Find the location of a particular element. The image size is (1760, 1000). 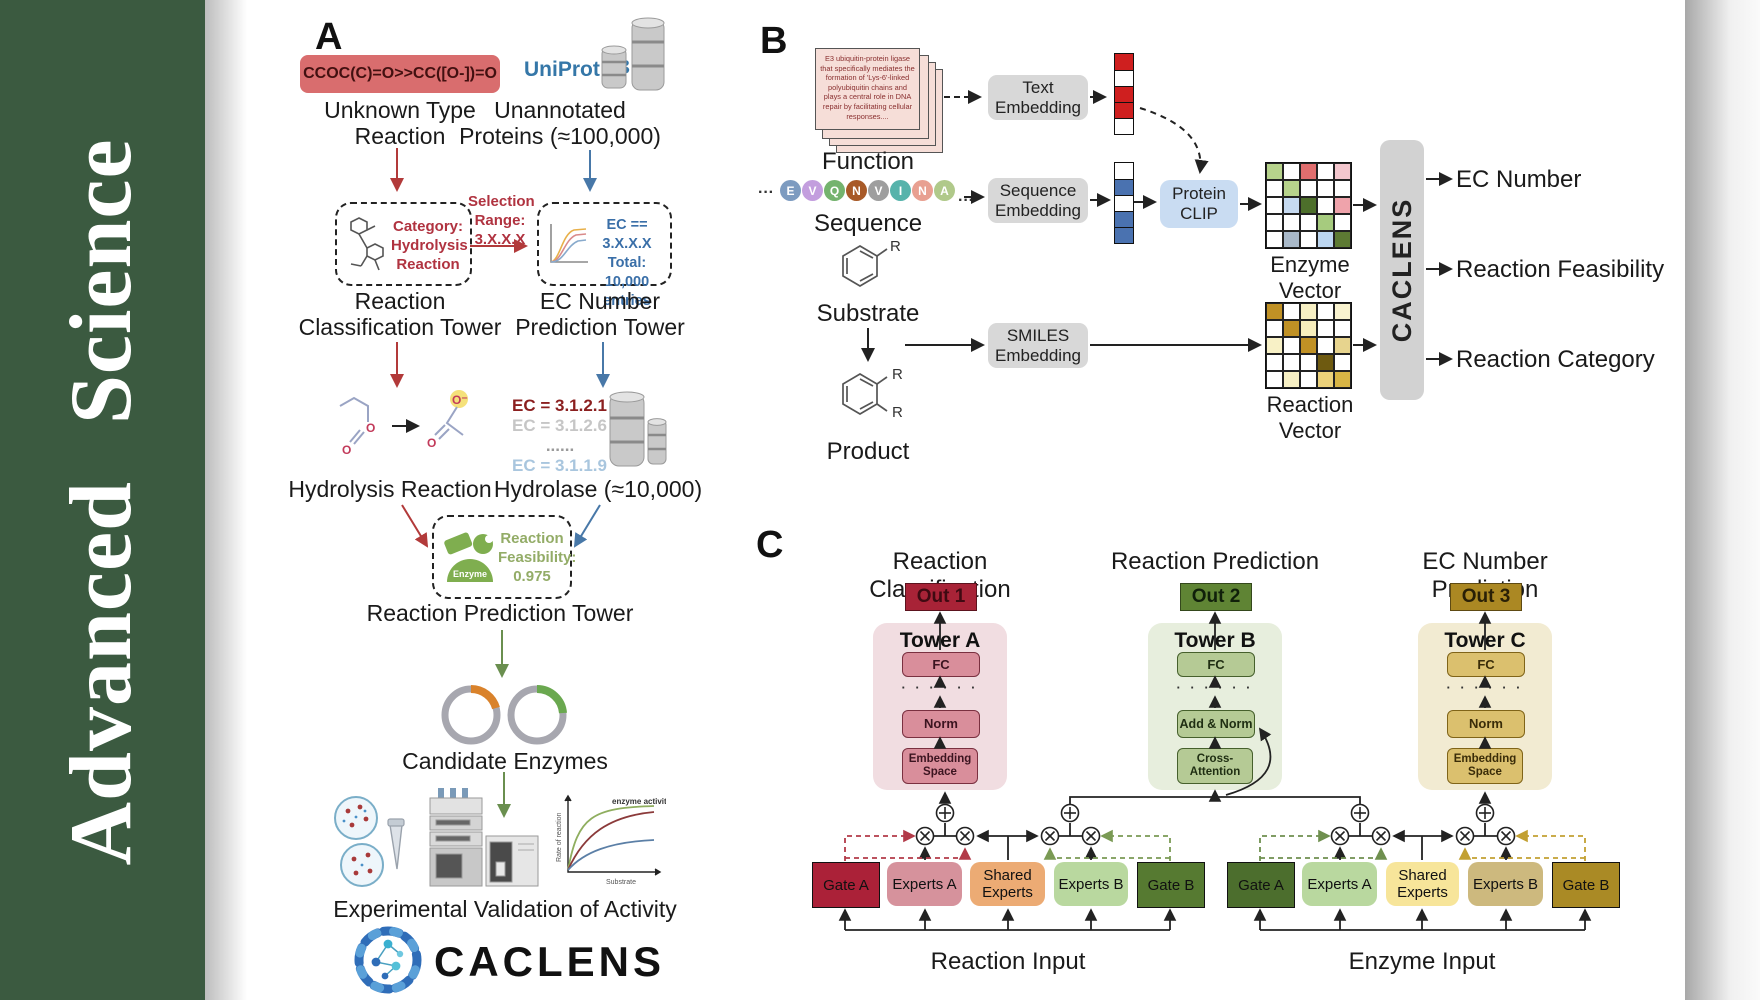

curves-chart-icon is located at coordinates (569, 243).